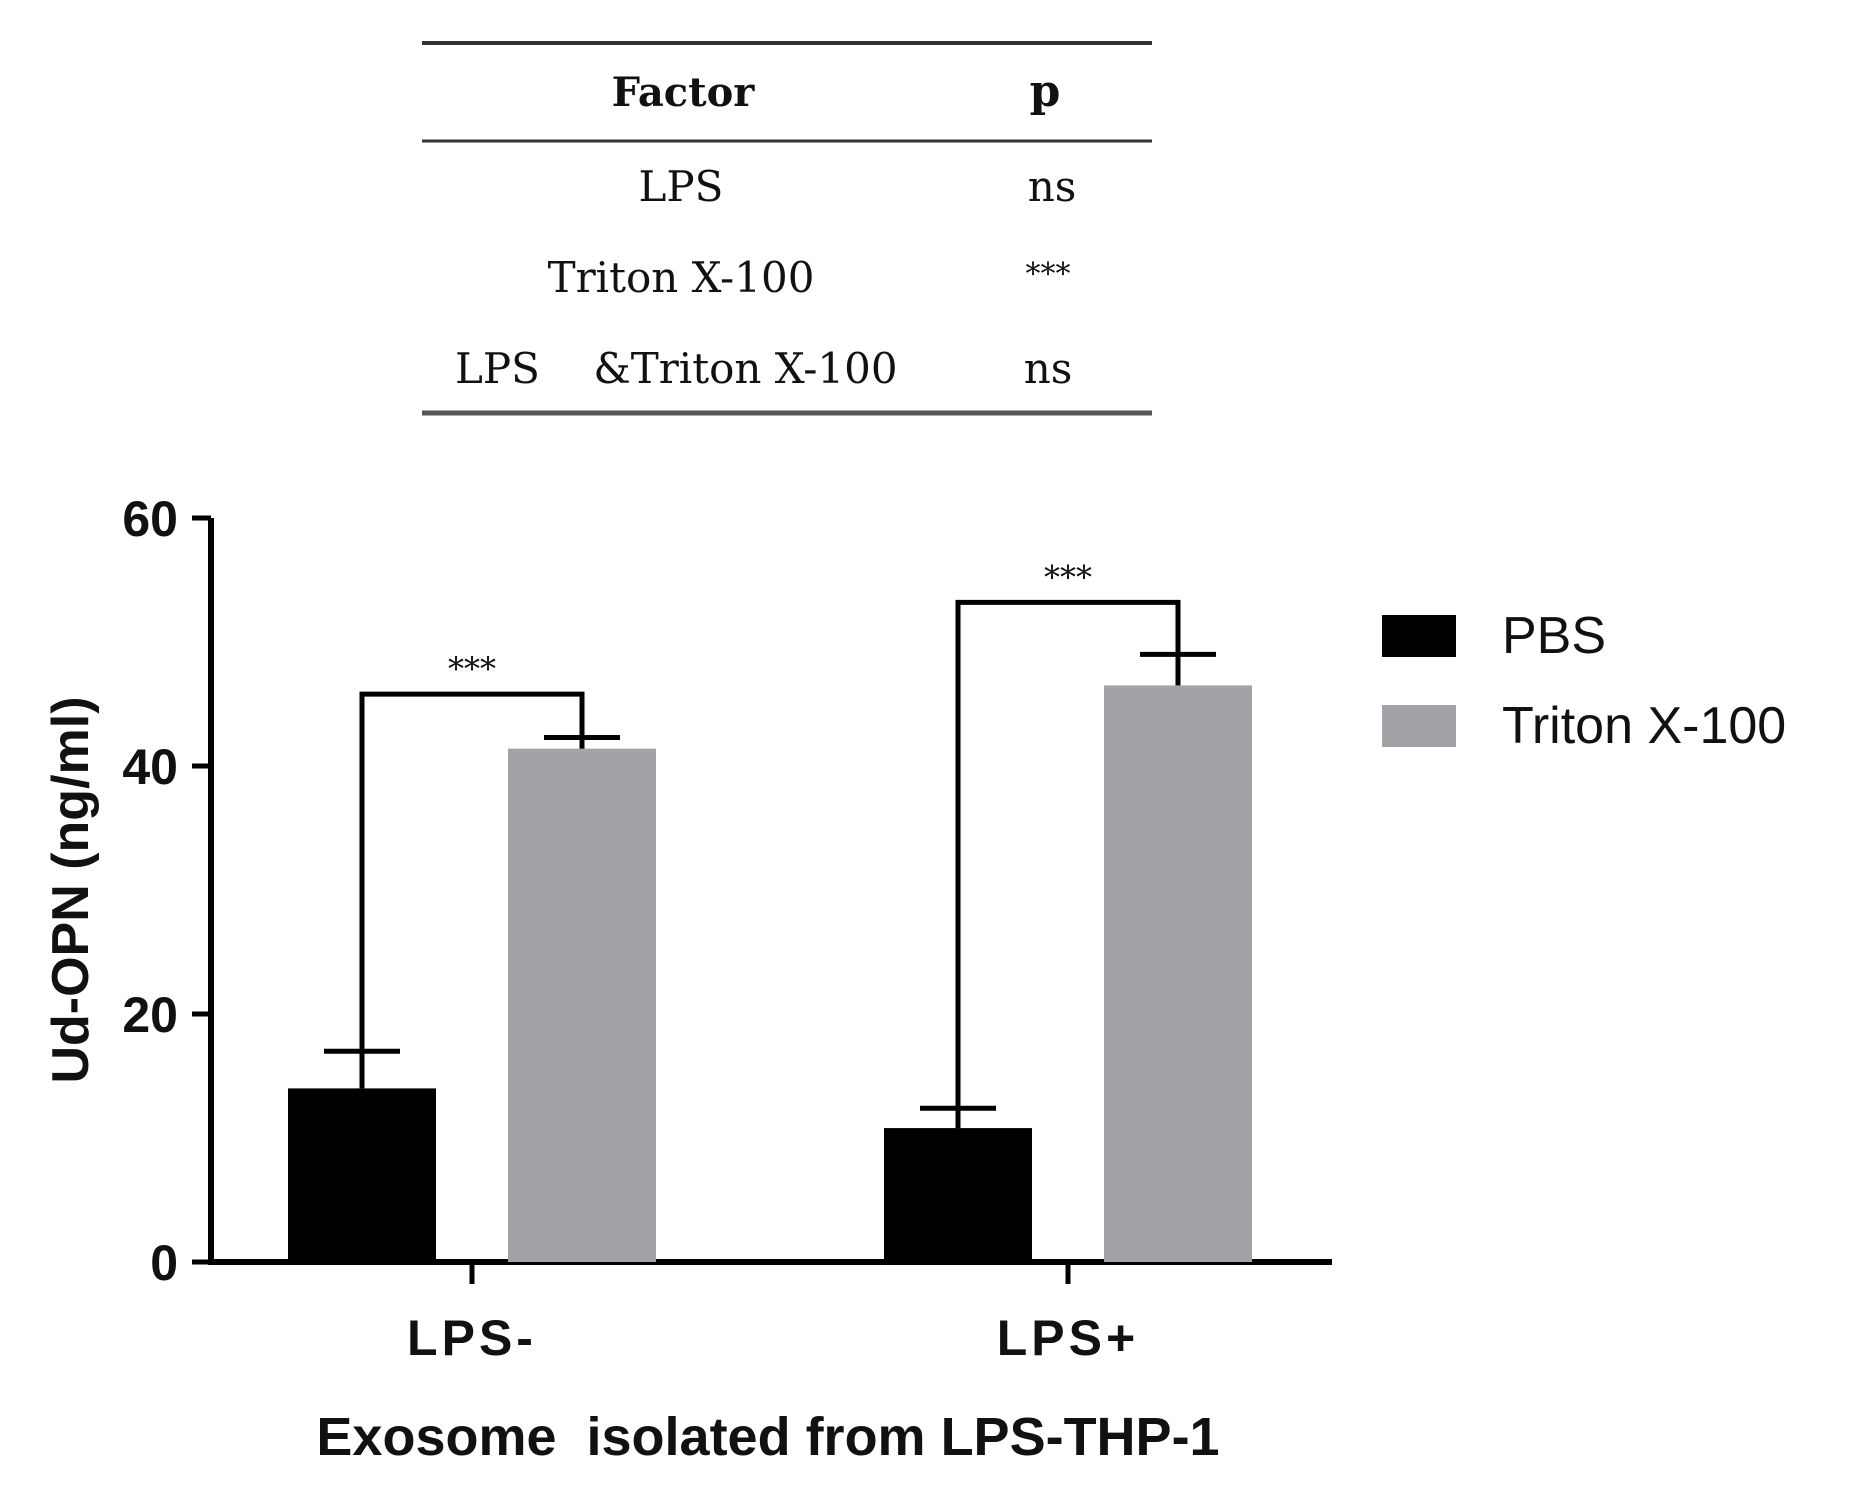 This screenshot has height=1493, width=1849. What do you see at coordinates (472, 1338) in the screenshot?
I see `x-tick-label: LPS-` at bounding box center [472, 1338].